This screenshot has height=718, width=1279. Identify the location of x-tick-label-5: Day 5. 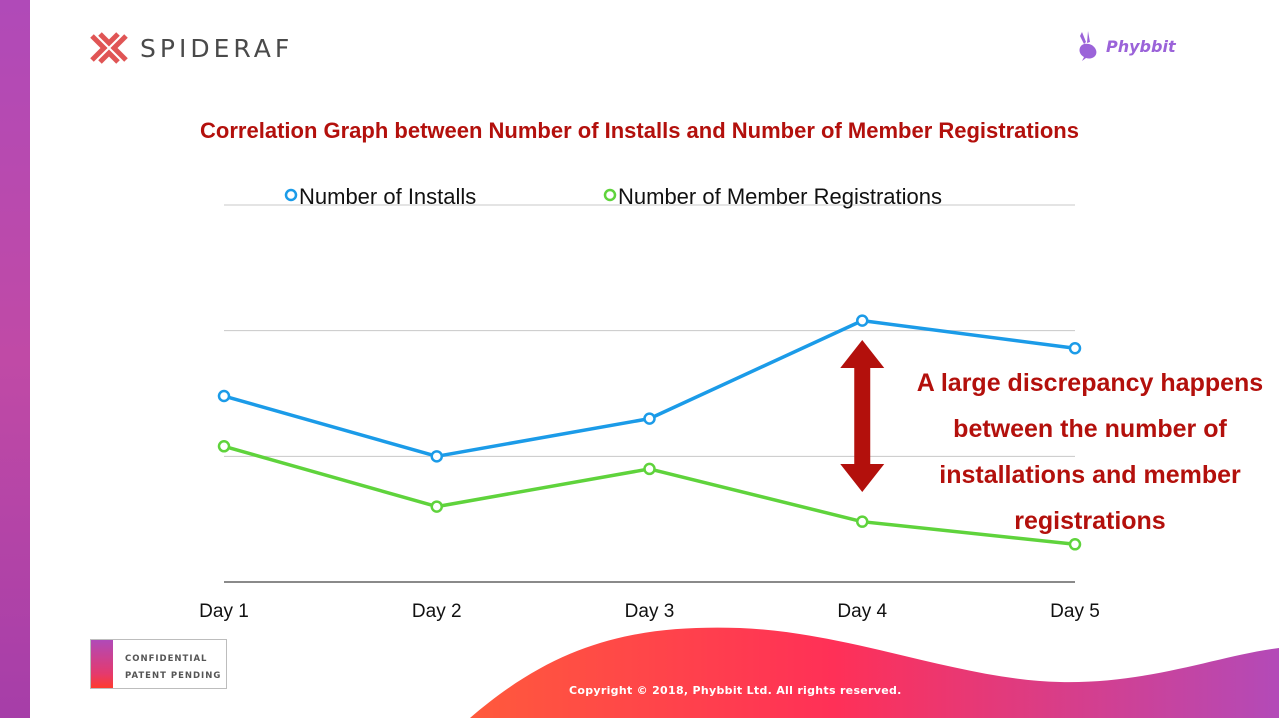
(1075, 611).